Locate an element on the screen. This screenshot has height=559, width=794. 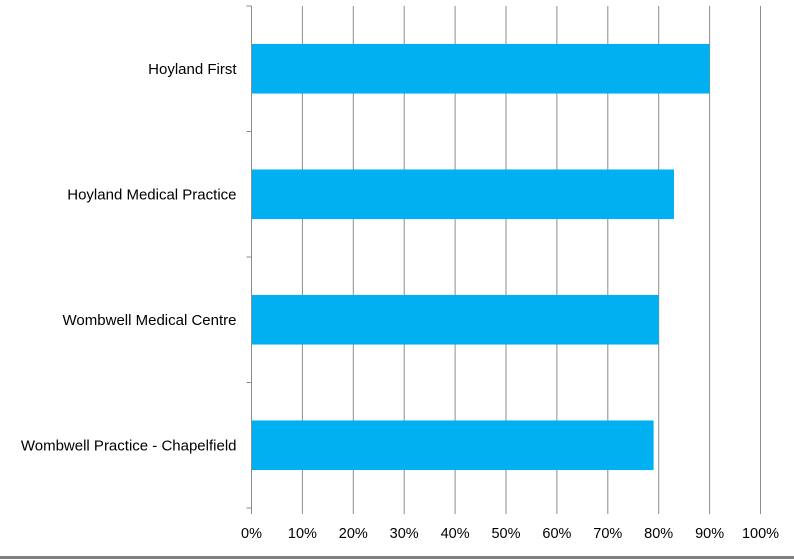
x-tick-label: 0% is located at coordinates (251, 534).